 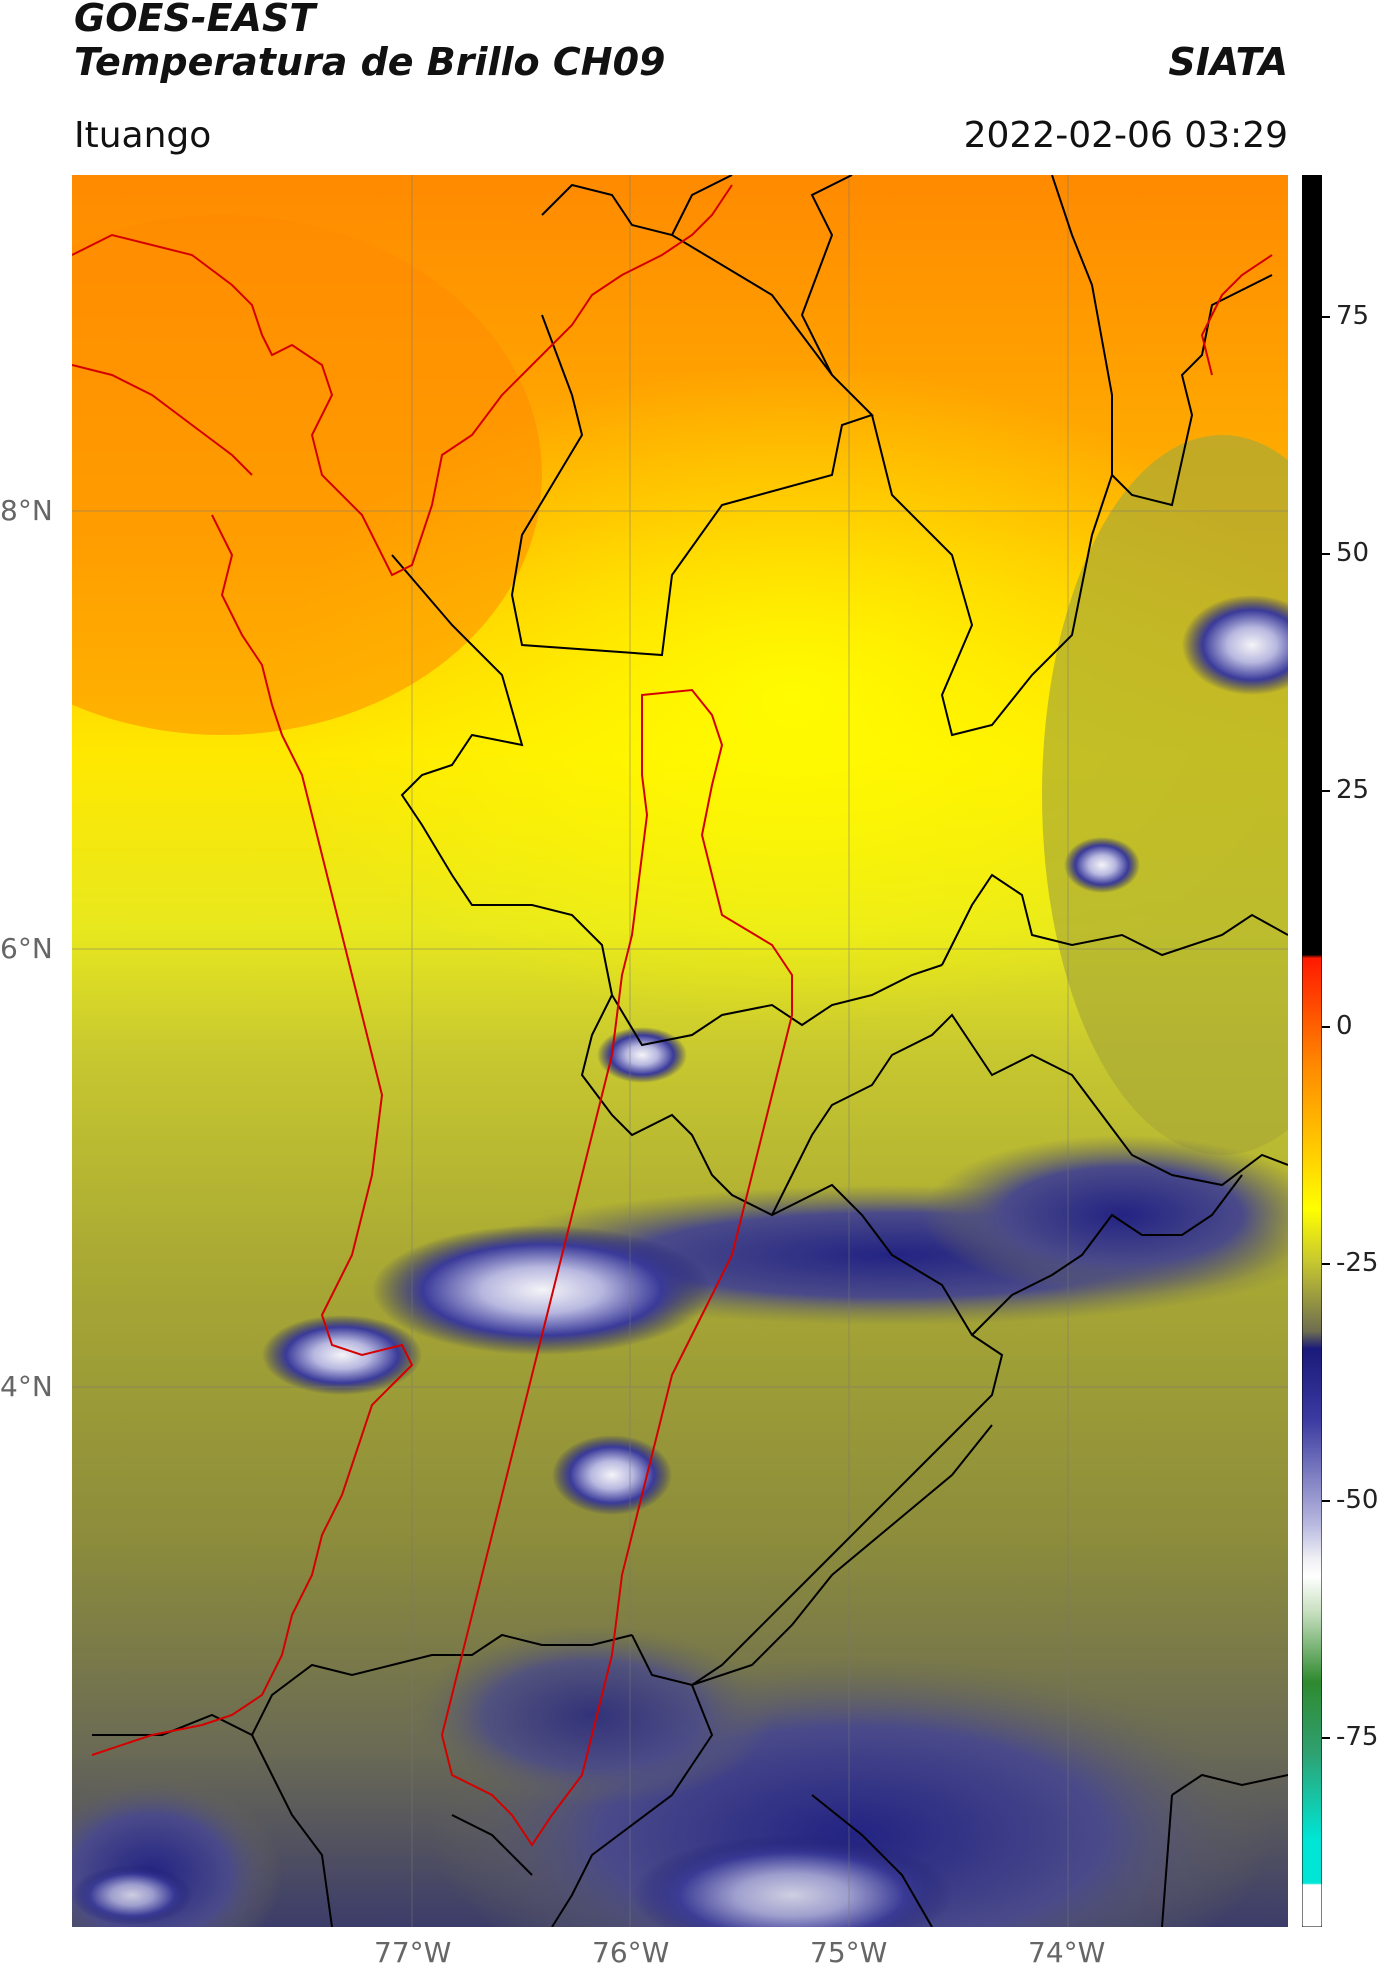 I want to click on lat-label-6n: 6°N, so click(x=26, y=948).